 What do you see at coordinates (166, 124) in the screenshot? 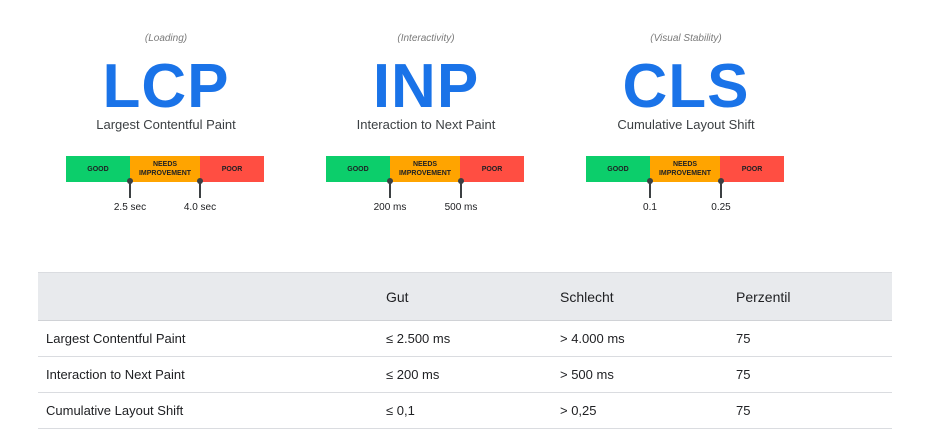
I see `metric-full-name: Largest Contentful Paint` at bounding box center [166, 124].